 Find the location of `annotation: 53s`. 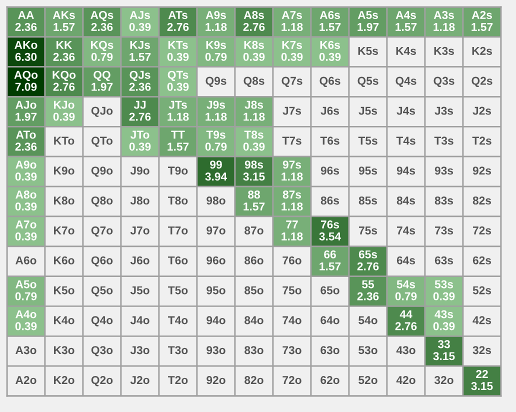

annotation: 53s is located at coordinates (444, 284).